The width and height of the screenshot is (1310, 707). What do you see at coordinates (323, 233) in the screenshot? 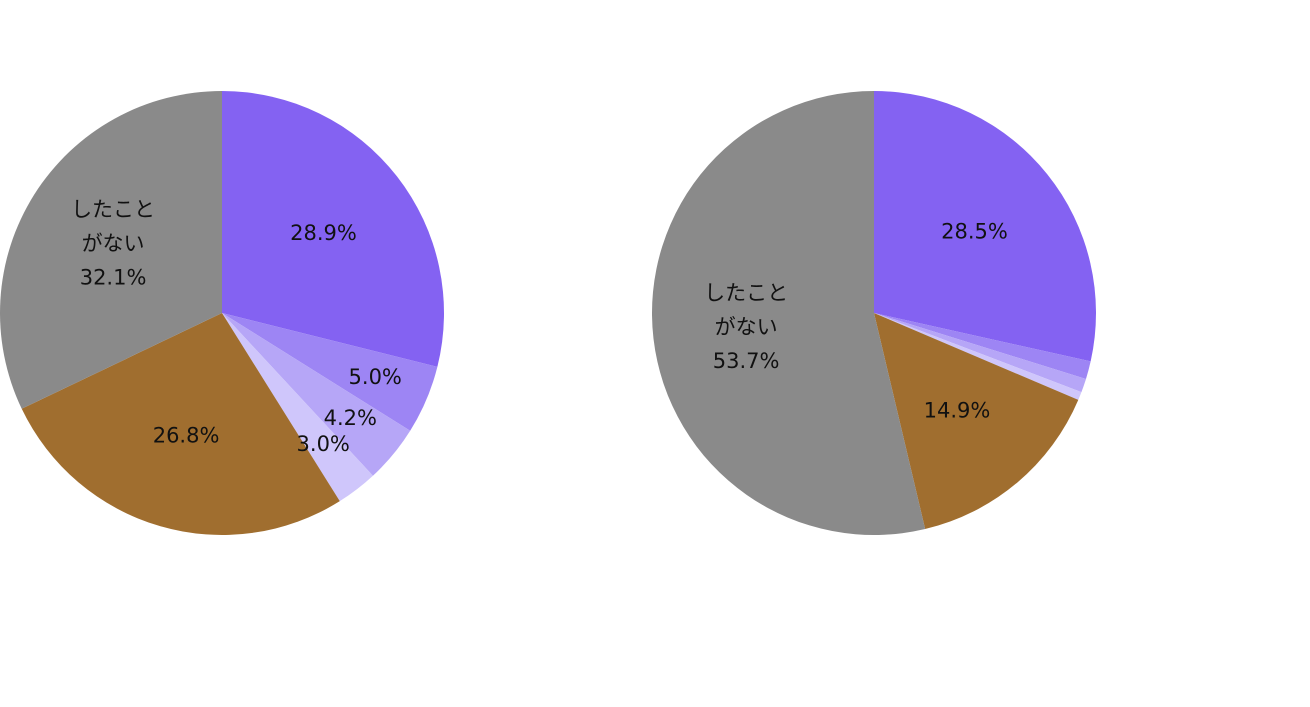
I see `data-label: 28.9%` at bounding box center [323, 233].